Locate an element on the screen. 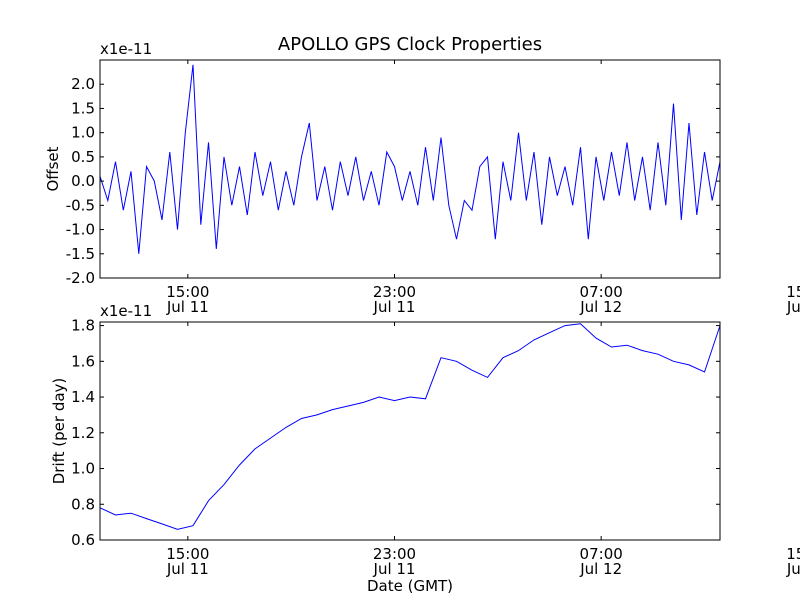  chart-title: APOLLO GPS Clock Properties is located at coordinates (410, 44).